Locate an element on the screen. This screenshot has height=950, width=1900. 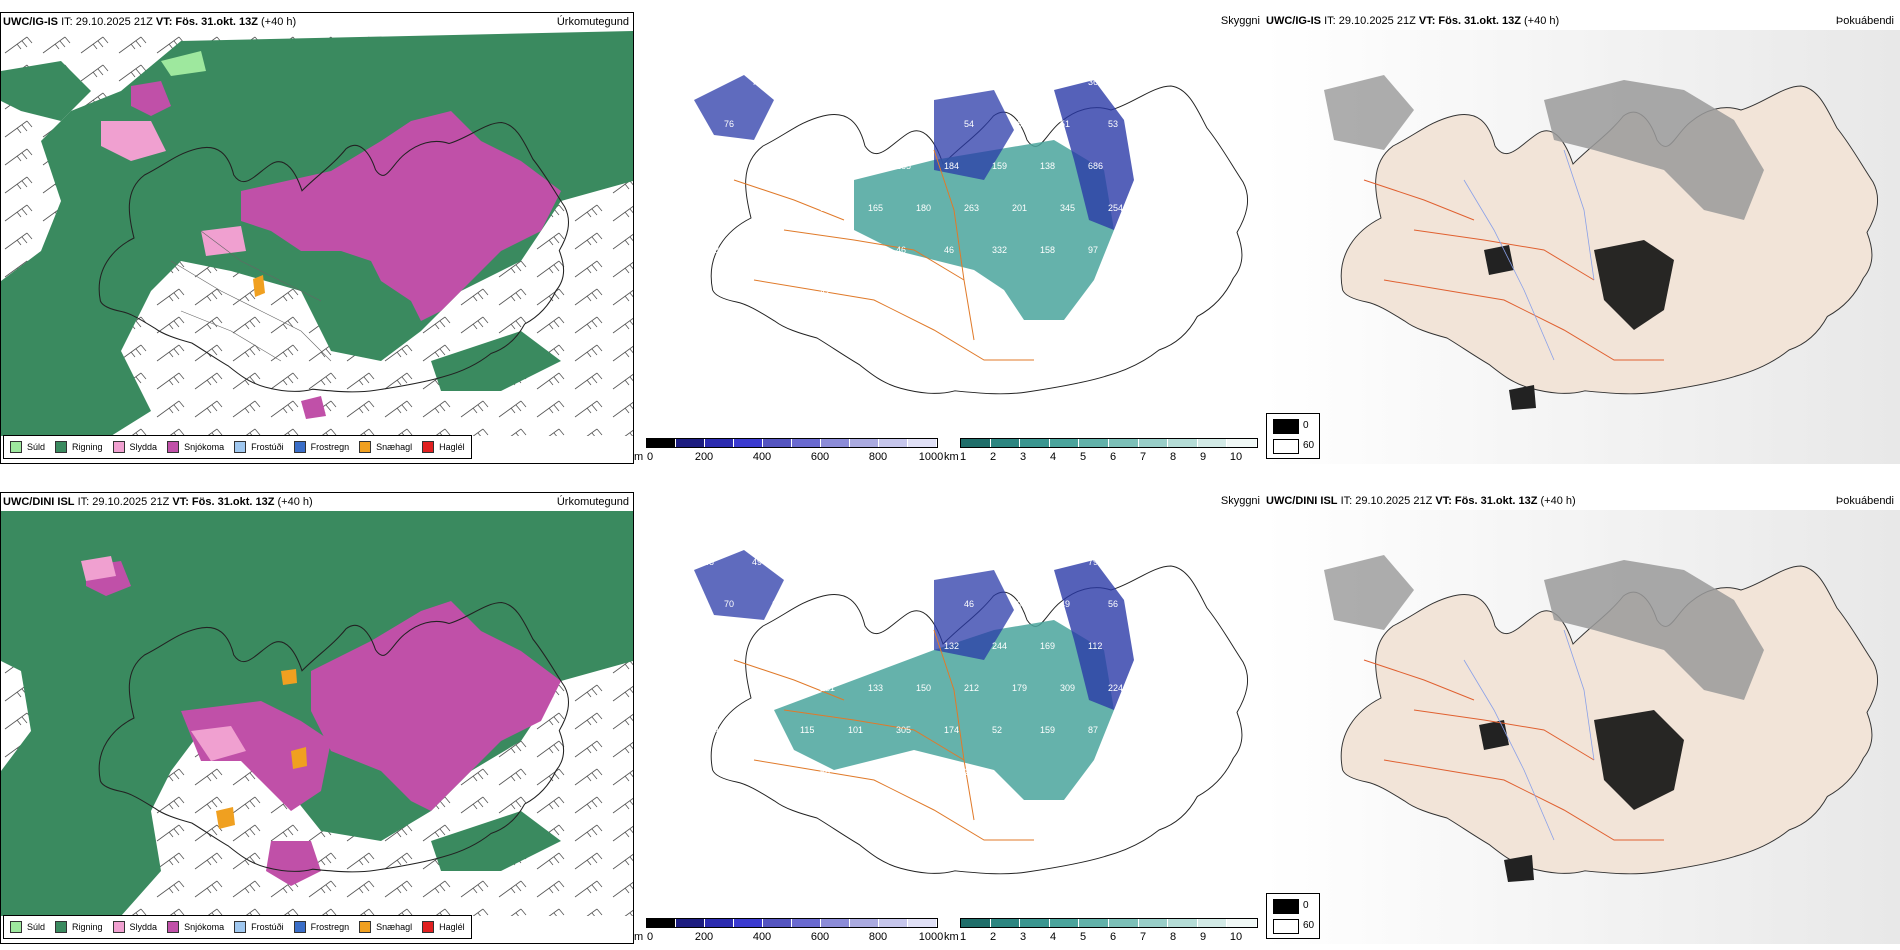
visibility-value-label: 170 is located at coordinates (855, 250).